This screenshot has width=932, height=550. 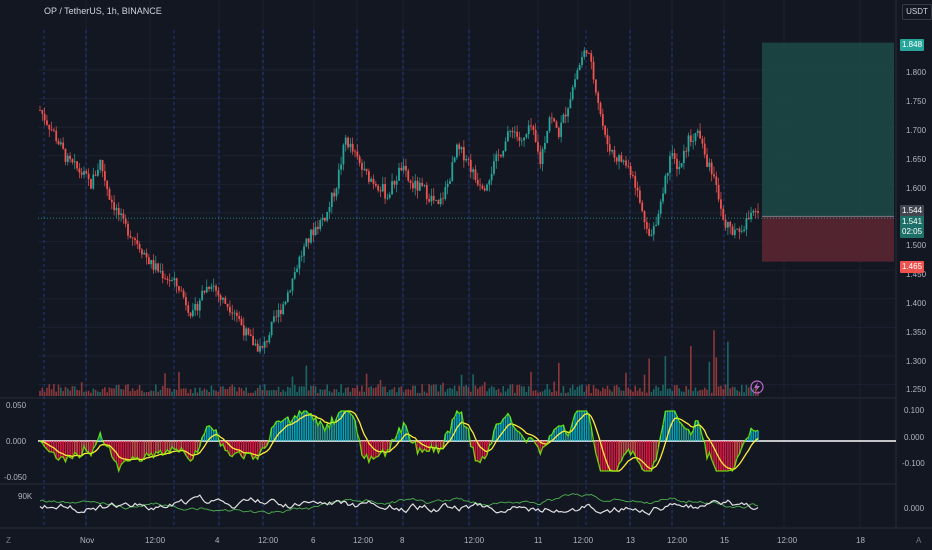 I want to click on auto-scale-toggle: A, so click(x=919, y=540).